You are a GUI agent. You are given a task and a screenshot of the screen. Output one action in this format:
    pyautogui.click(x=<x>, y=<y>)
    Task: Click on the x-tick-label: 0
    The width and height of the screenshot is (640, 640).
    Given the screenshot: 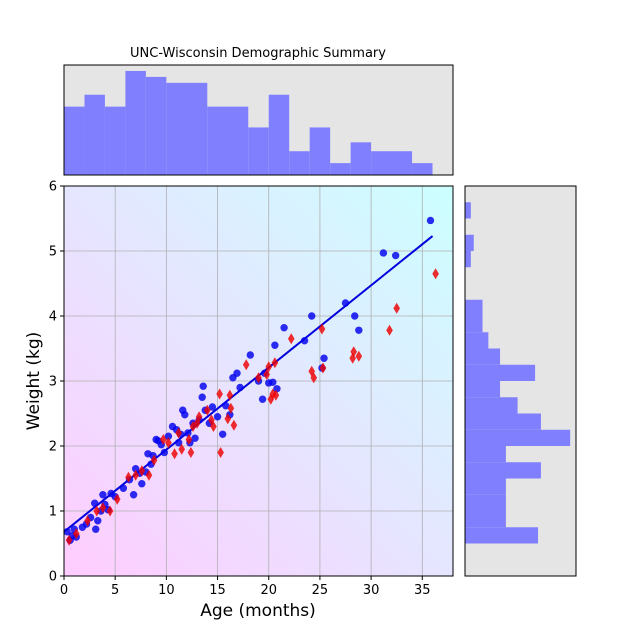 What is the action you would take?
    pyautogui.click(x=64, y=590)
    